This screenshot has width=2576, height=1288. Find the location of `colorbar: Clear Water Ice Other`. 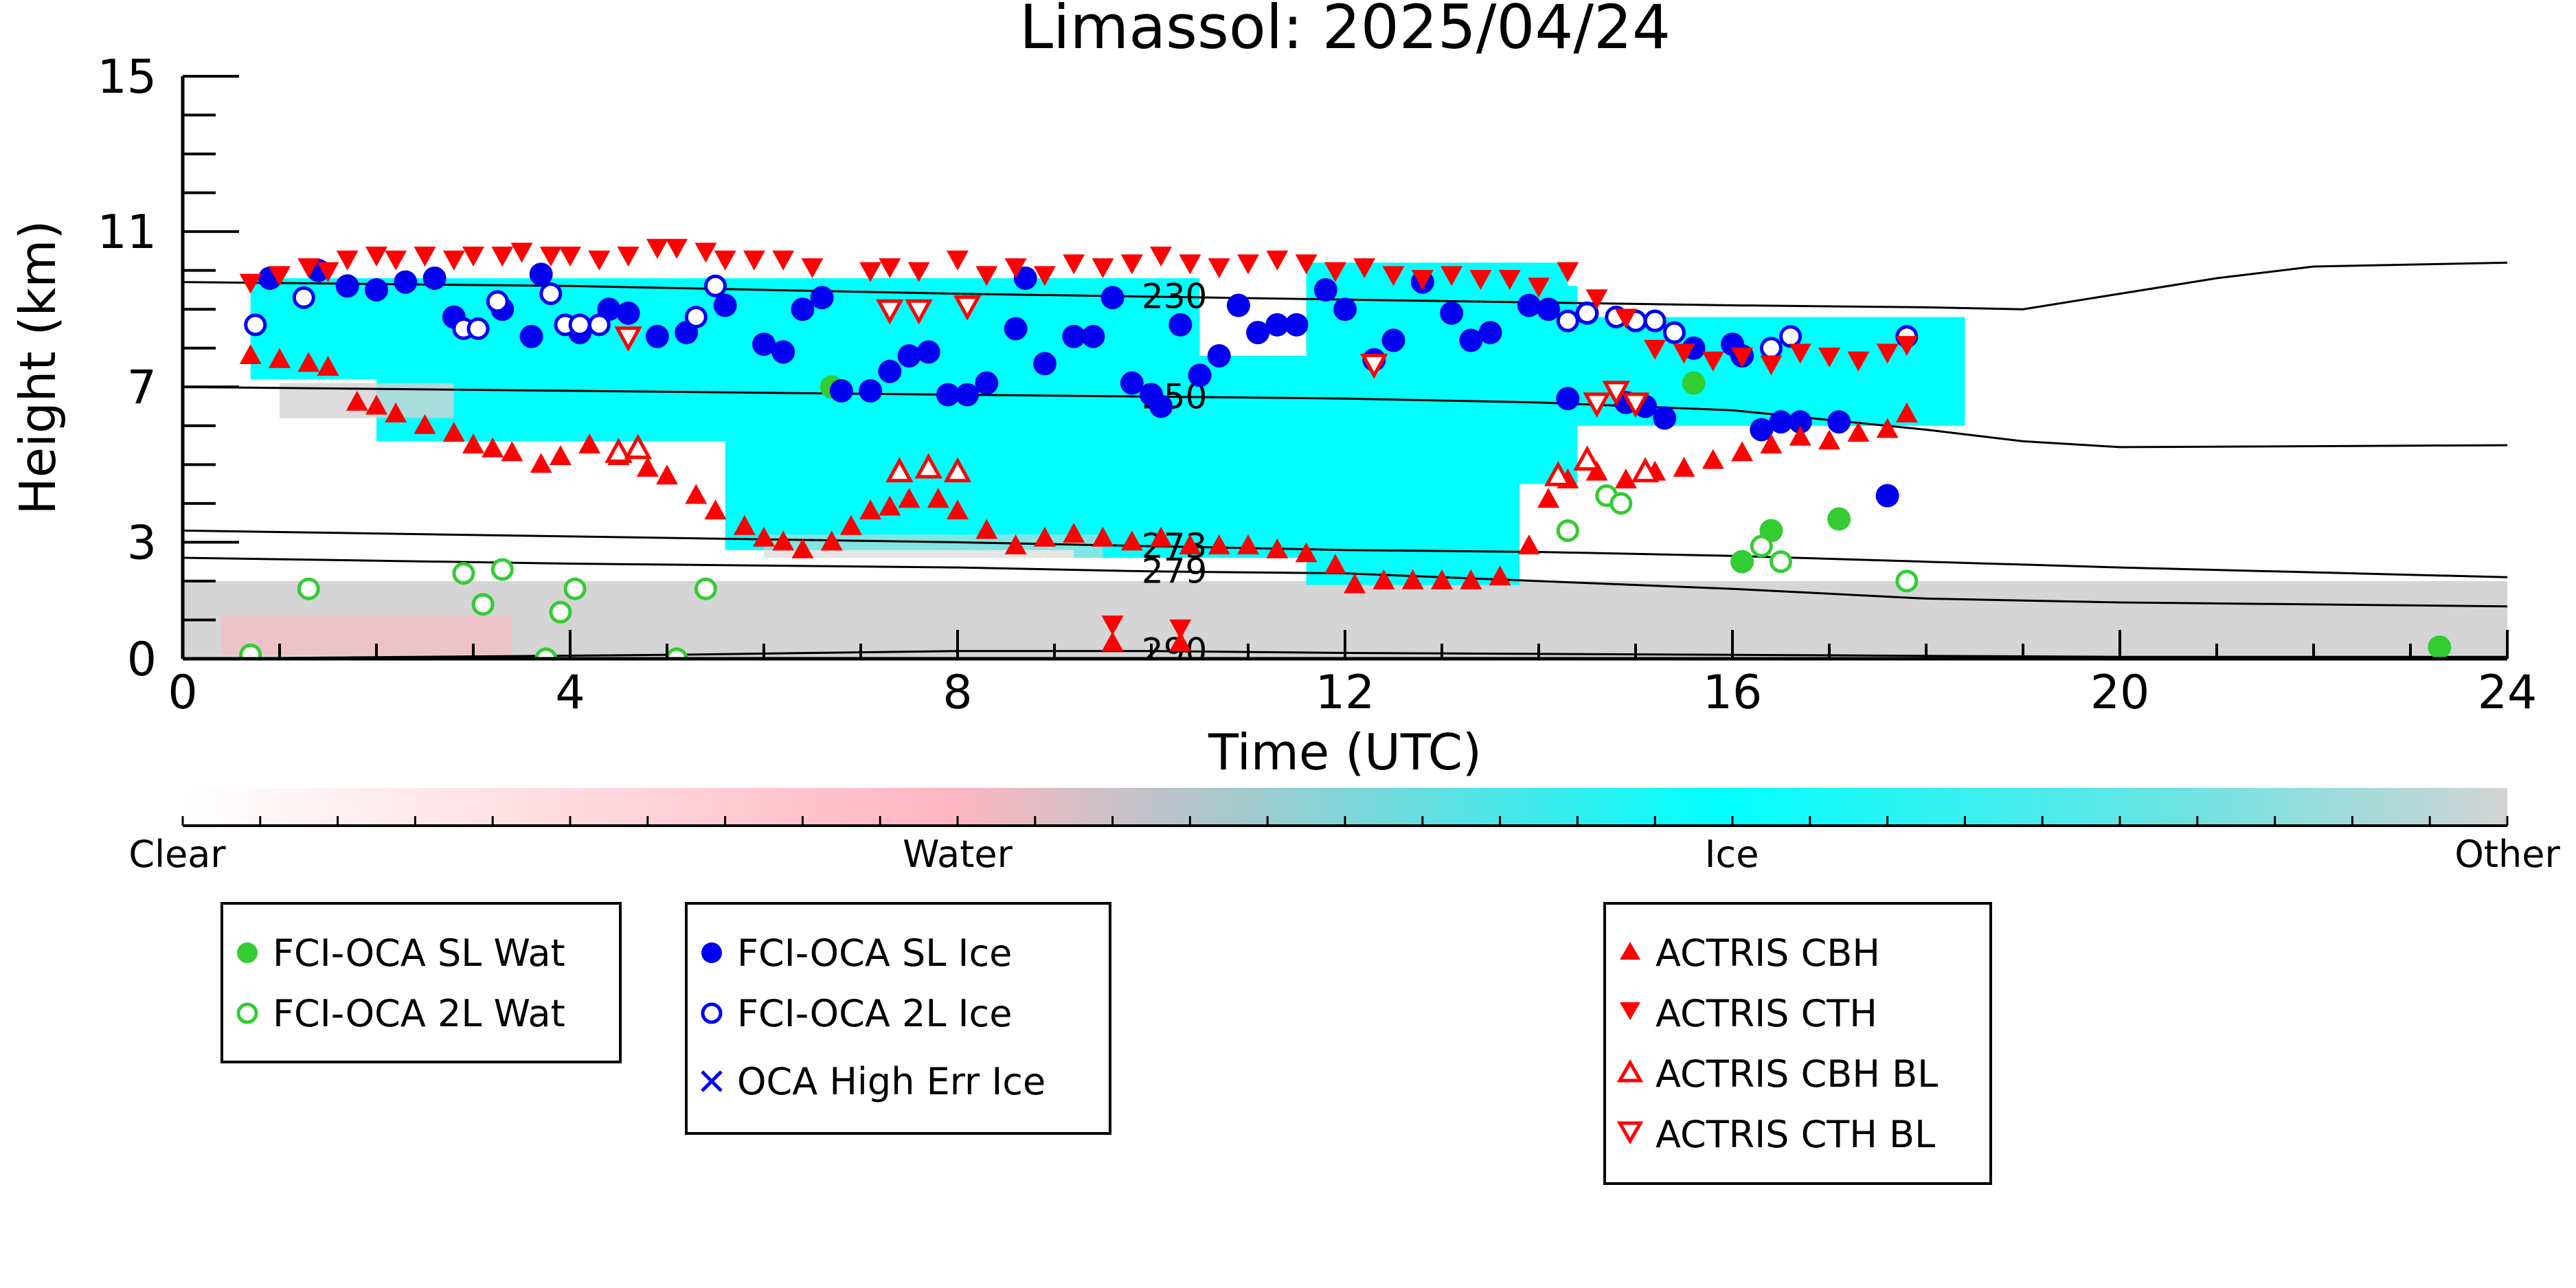

colorbar: Clear Water Ice Other is located at coordinates (1344, 832).